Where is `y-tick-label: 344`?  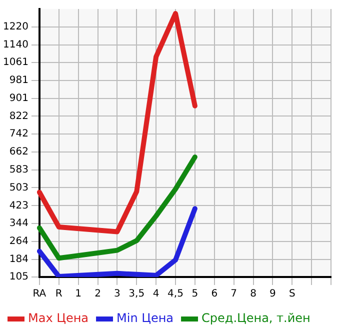 y-tick-label: 344 is located at coordinates (18, 223).